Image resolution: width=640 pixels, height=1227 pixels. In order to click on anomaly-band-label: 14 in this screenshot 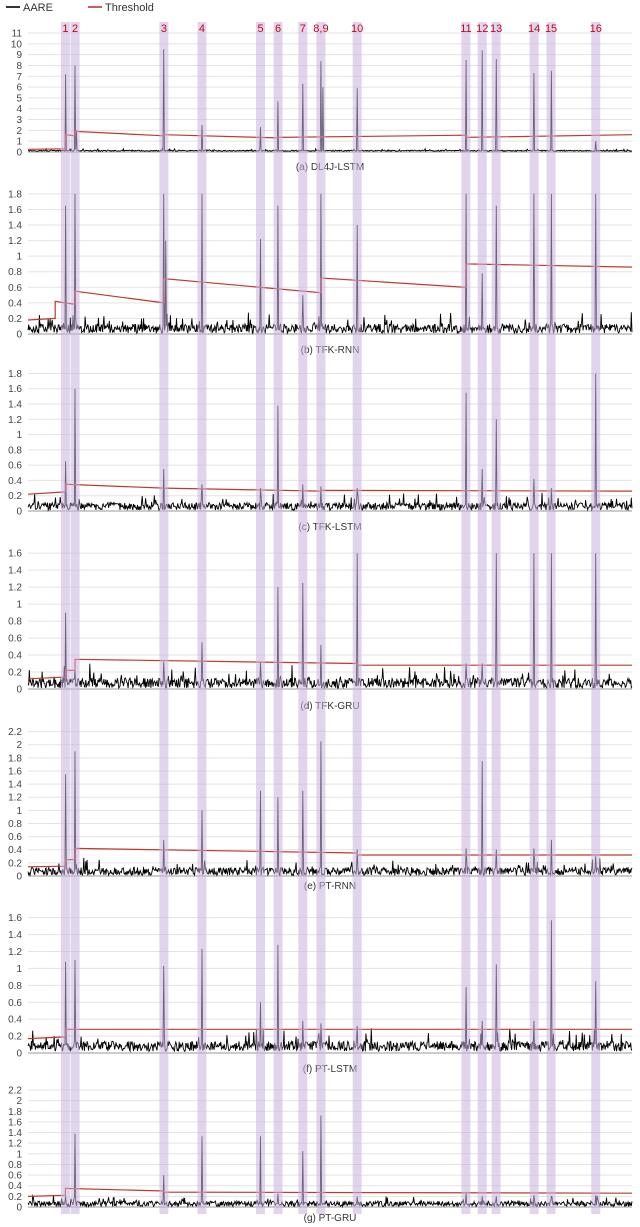, I will do `click(534, 29)`.